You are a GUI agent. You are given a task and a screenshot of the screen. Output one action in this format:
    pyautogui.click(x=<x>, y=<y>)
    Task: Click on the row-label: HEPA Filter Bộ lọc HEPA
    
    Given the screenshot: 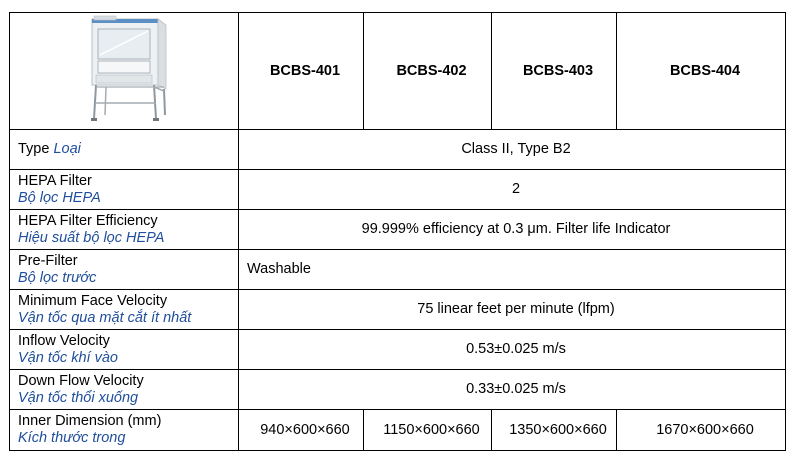 What is the action you would take?
    pyautogui.click(x=124, y=189)
    